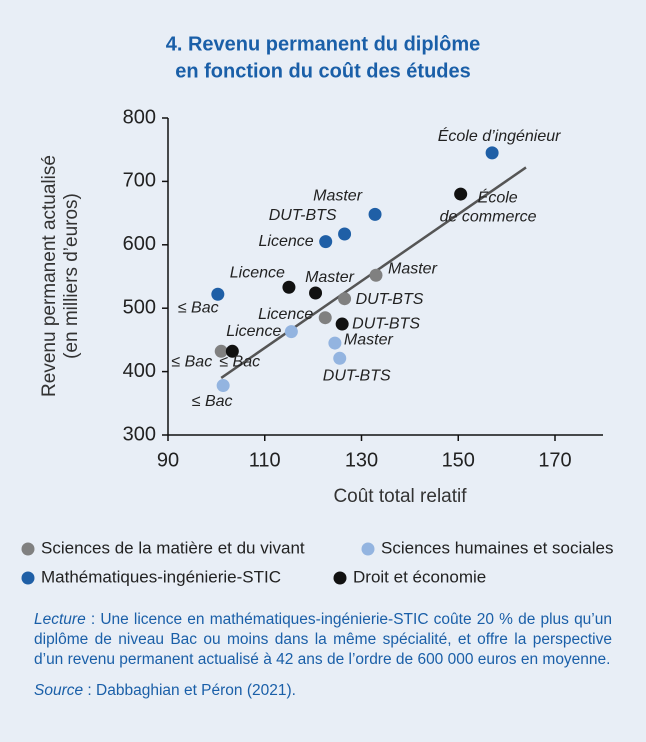 The image size is (646, 742). Describe the element at coordinates (323, 71) in the screenshot. I see `chart-title: en fonction du coût des études` at that location.